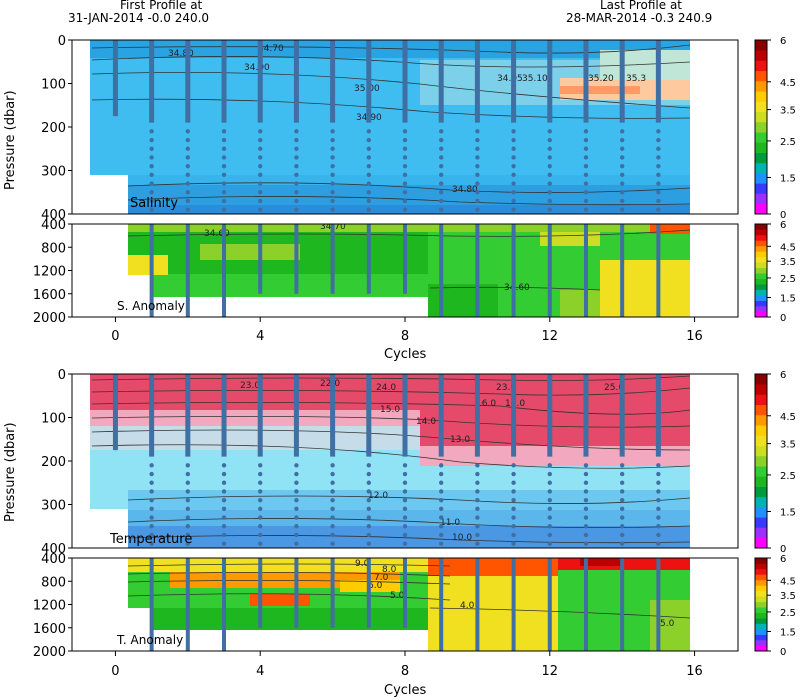 This screenshot has width=800, height=700. What do you see at coordinates (601, 79) in the screenshot?
I see `salinity-contour-label: 35.20` at bounding box center [601, 79].